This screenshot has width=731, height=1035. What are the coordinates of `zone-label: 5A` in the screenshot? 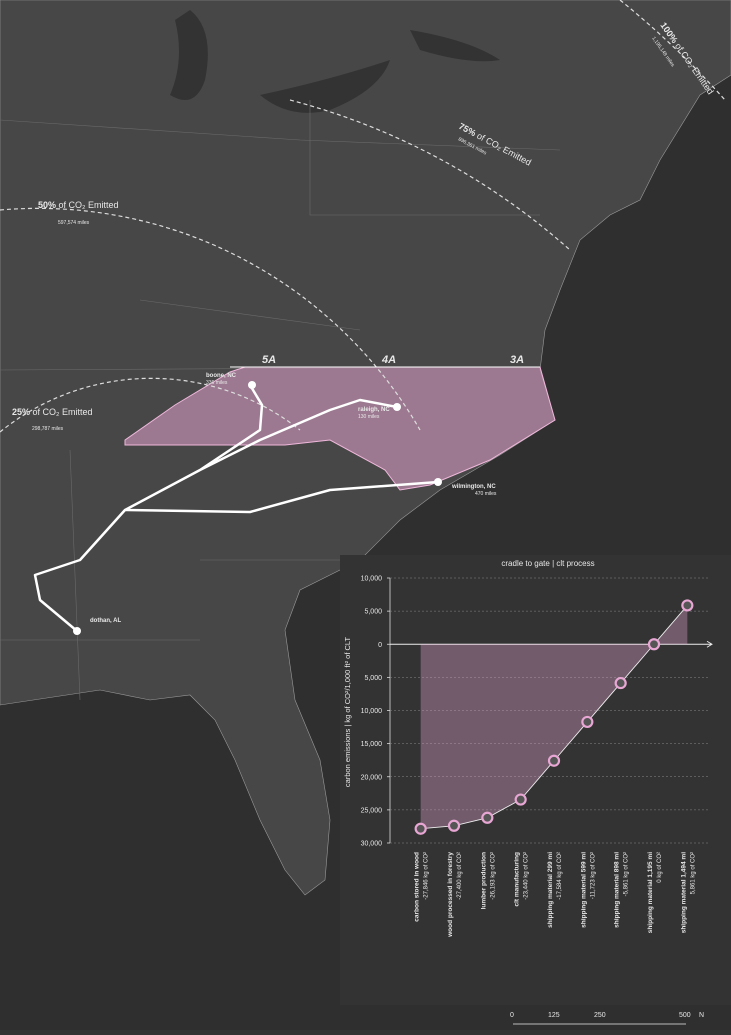 It's located at (269, 360).